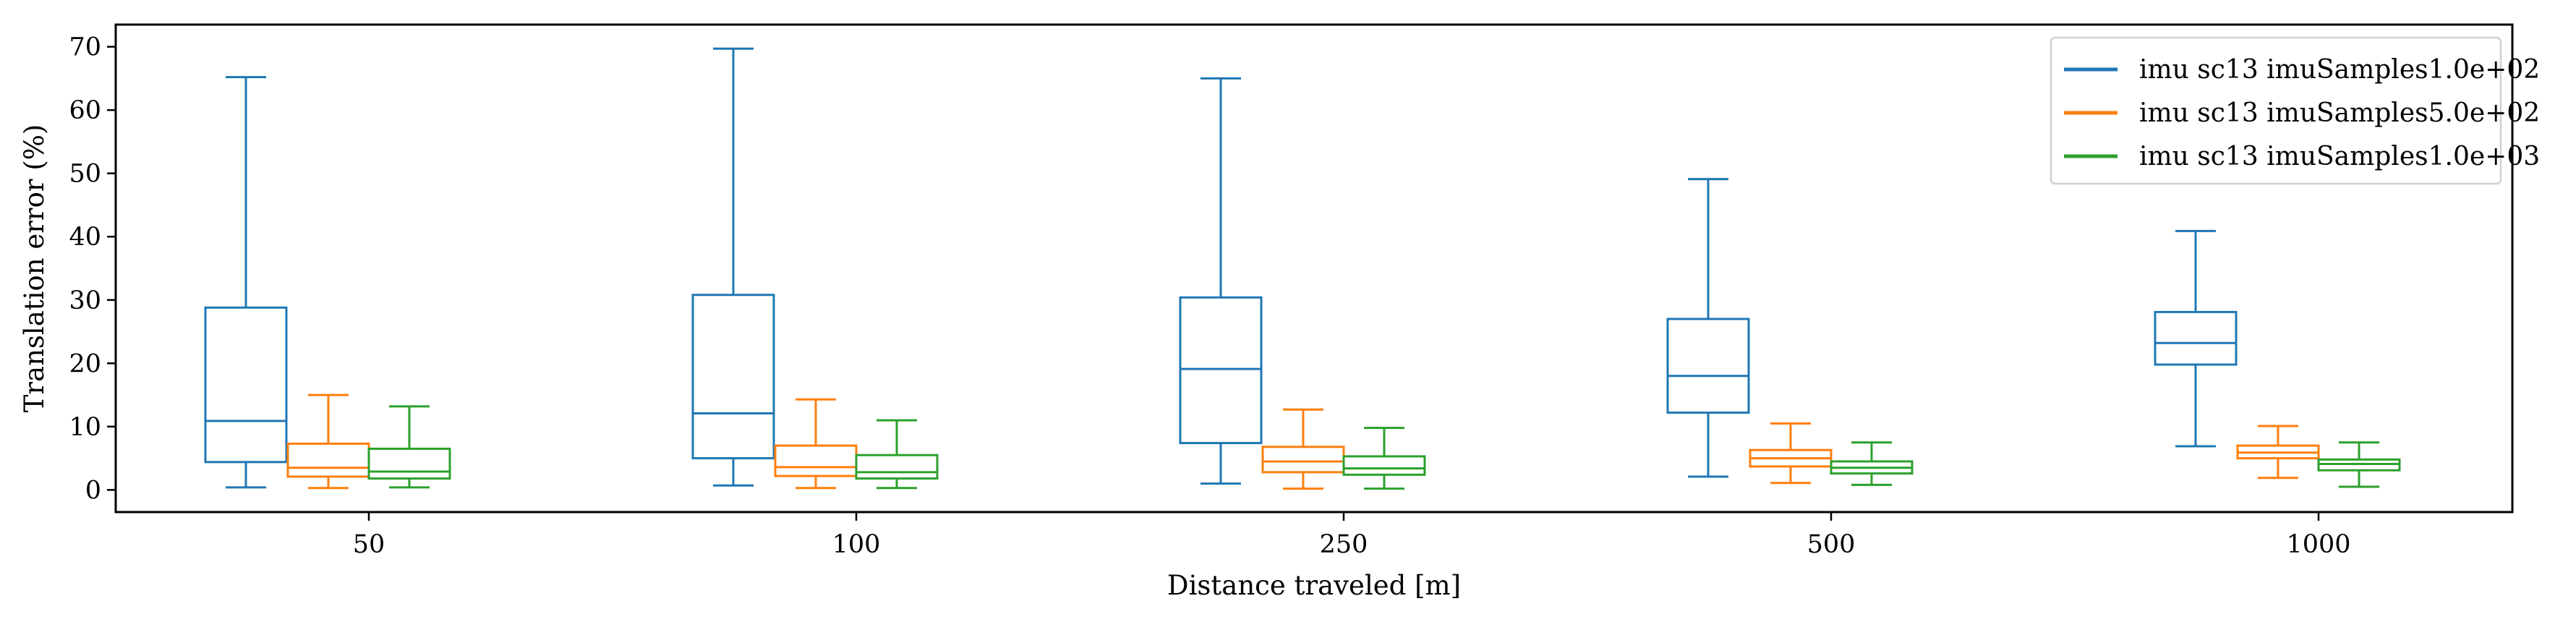 This screenshot has width=2576, height=622. I want to click on y-tick-label: 20, so click(85, 363).